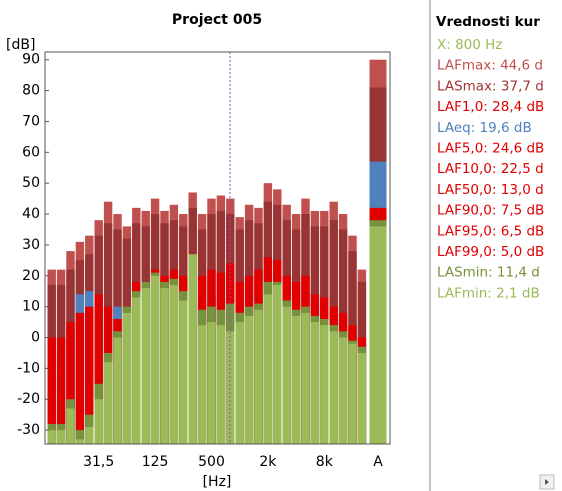 The height and width of the screenshot is (491, 562). I want to click on panel-line: LAF10,0: 22,5 d, so click(490, 169).